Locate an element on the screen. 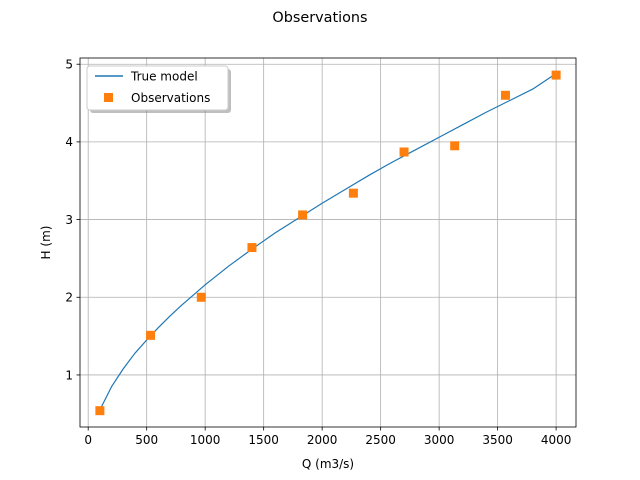 This screenshot has height=480, width=640. y-tick-label: 4 is located at coordinates (69, 142).